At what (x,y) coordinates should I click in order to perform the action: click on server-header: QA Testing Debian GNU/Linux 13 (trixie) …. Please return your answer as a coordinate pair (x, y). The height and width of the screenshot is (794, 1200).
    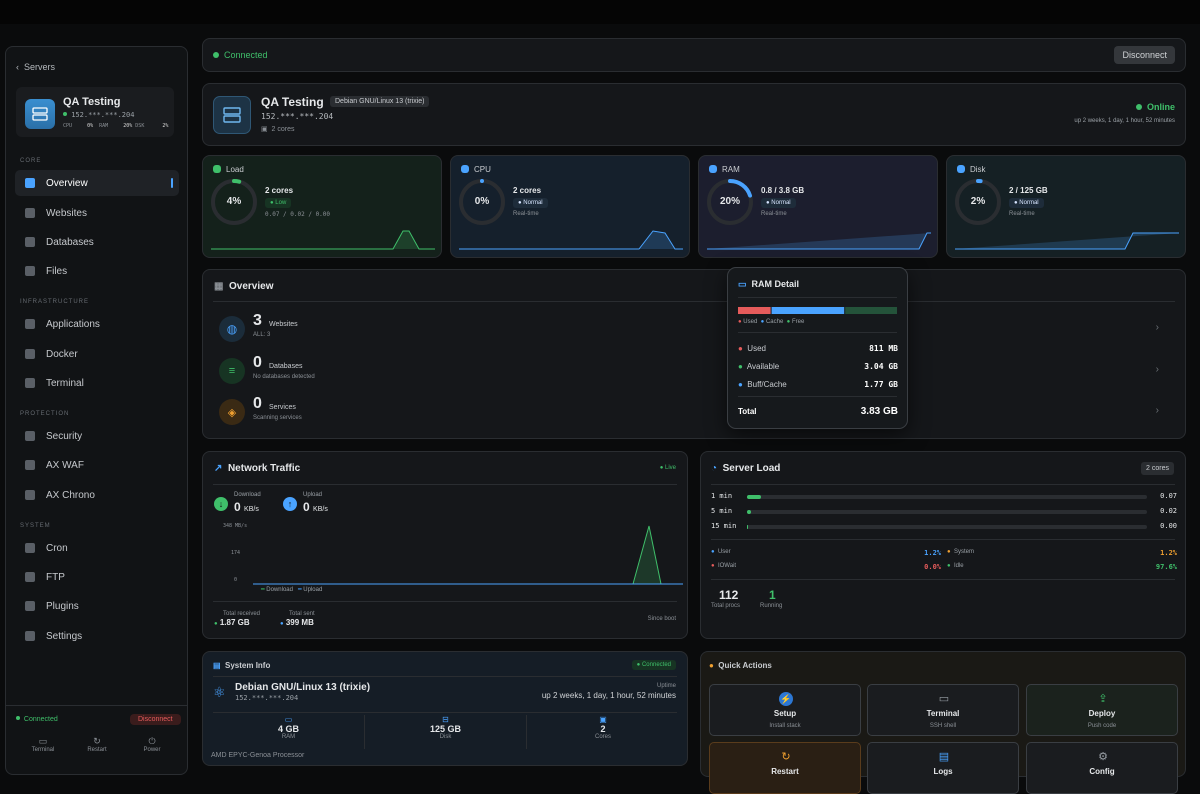
    Looking at the image, I should click on (694, 114).